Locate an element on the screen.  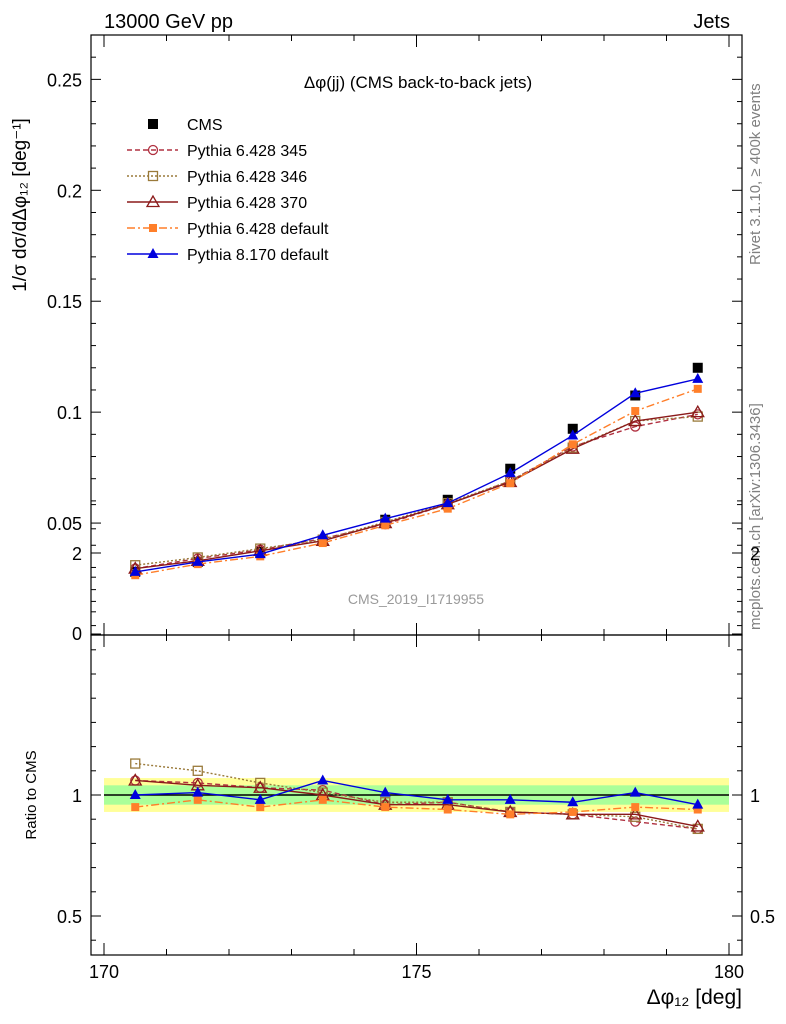
ratio-line-p346 is located at coordinates (416, 796).